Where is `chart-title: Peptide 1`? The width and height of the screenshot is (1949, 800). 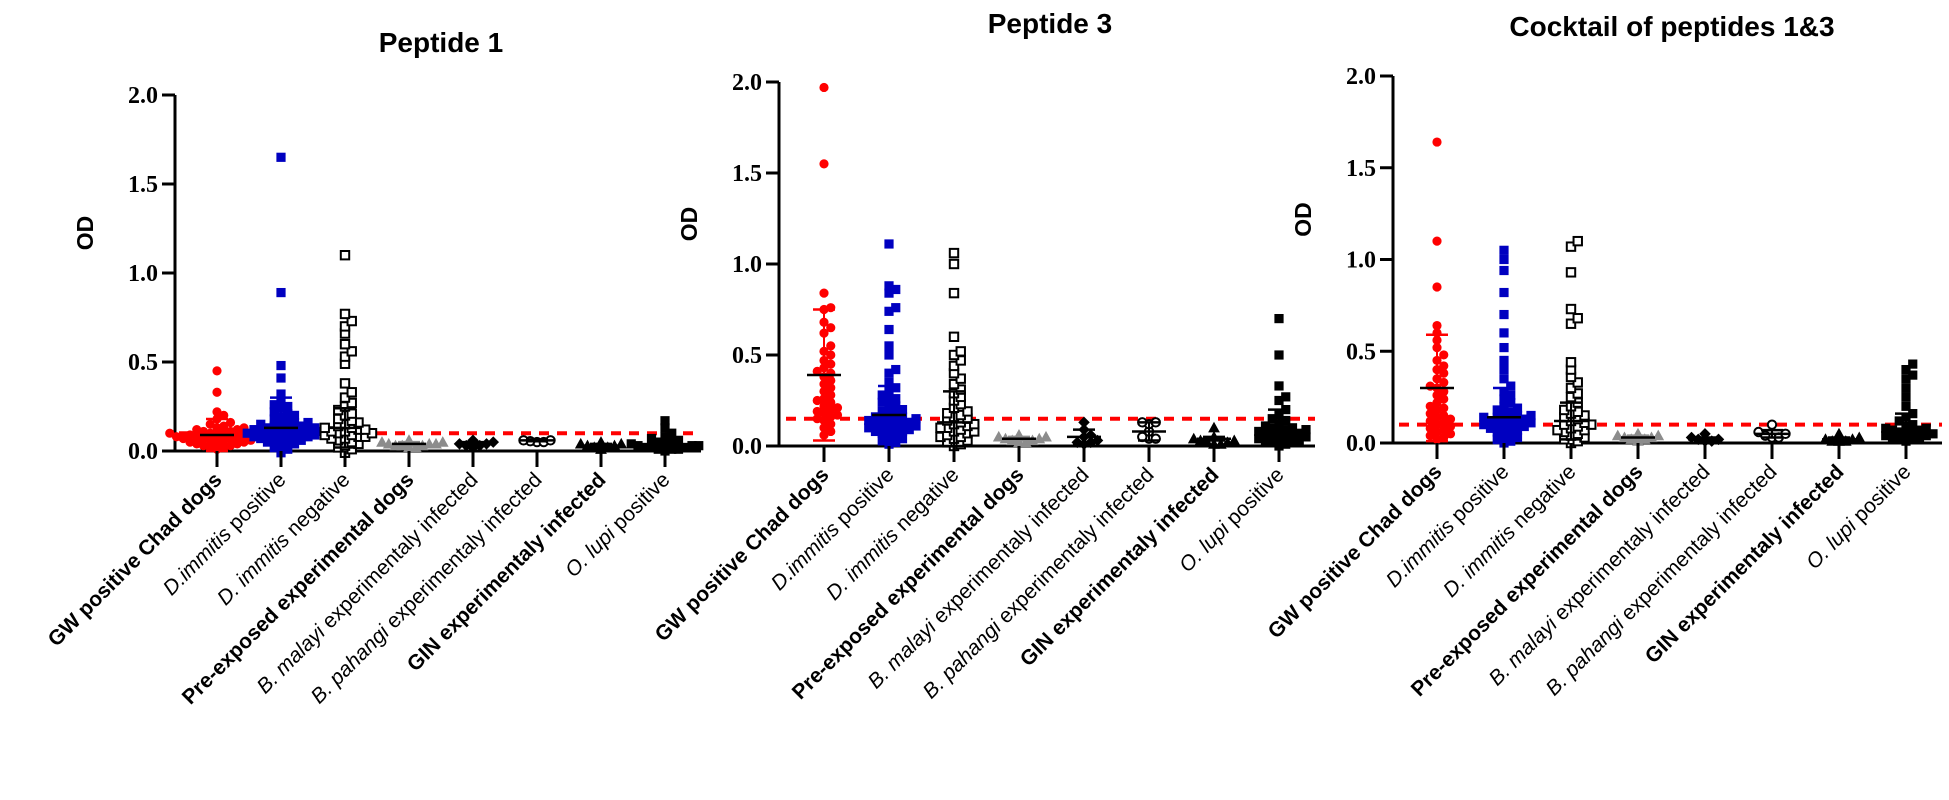
chart-title: Peptide 1 is located at coordinates (441, 42).